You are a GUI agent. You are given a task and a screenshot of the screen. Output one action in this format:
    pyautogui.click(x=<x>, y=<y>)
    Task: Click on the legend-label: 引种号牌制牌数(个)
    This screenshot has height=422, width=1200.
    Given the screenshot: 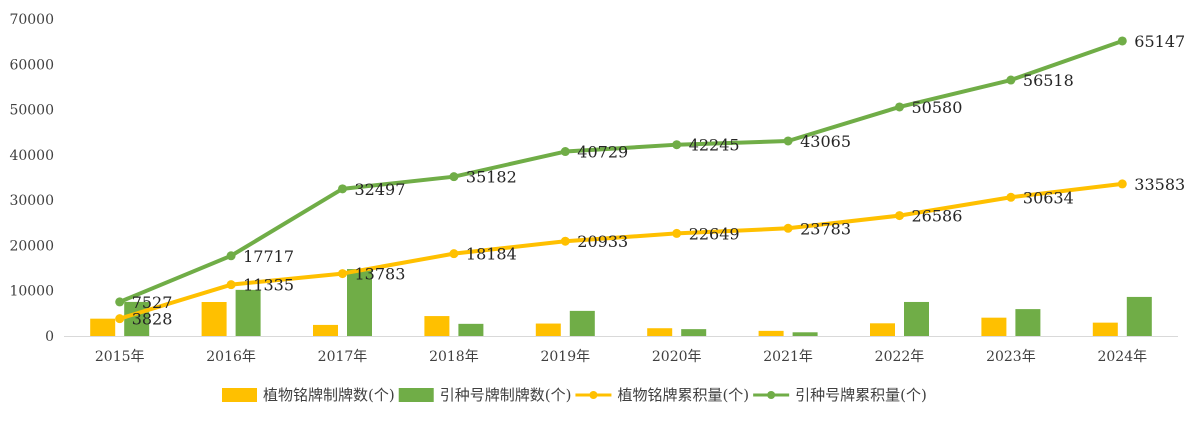 What is the action you would take?
    pyautogui.click(x=506, y=395)
    